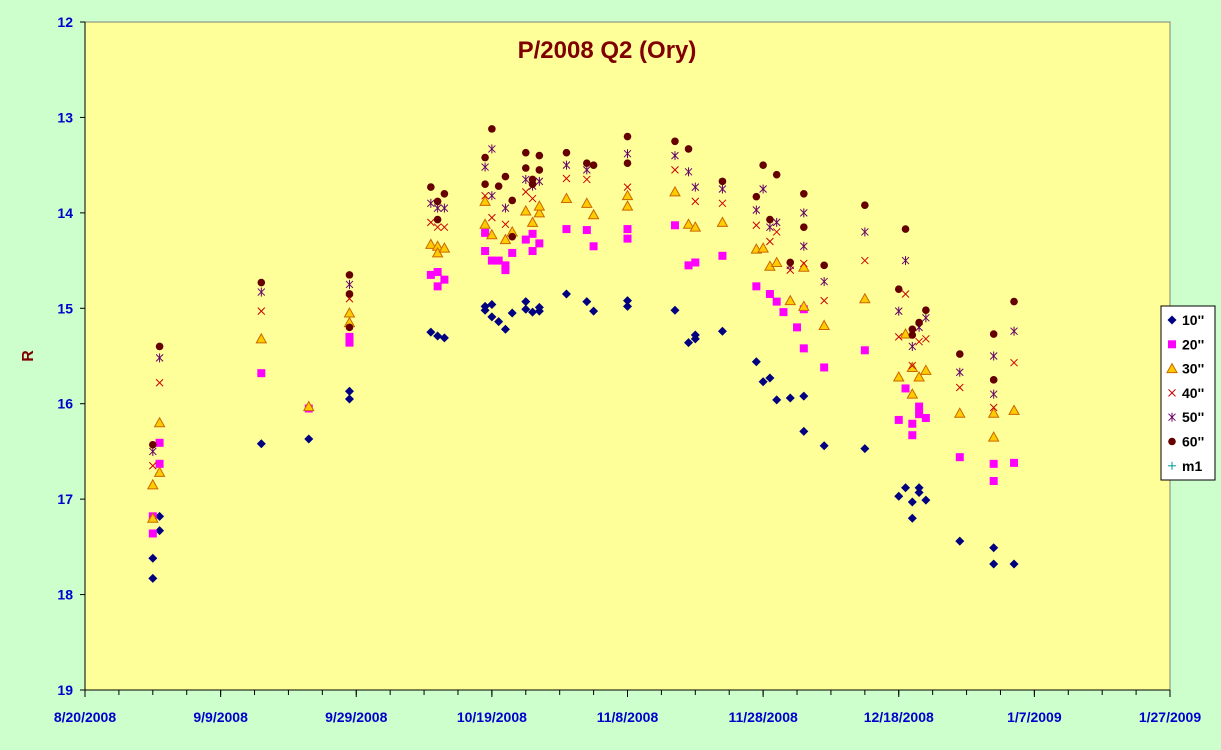  I want to click on y-axis-label: R, so click(28, 356).